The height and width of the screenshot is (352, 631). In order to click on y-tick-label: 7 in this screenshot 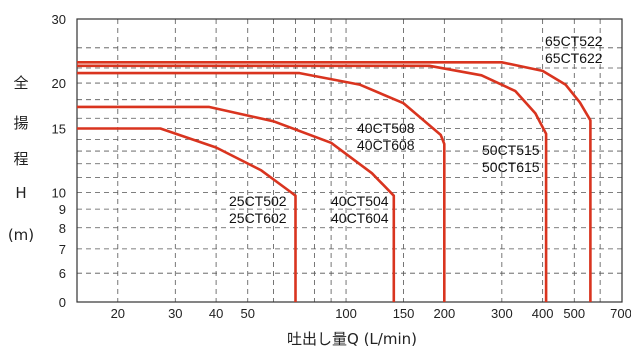, I will do `click(62, 249)`.